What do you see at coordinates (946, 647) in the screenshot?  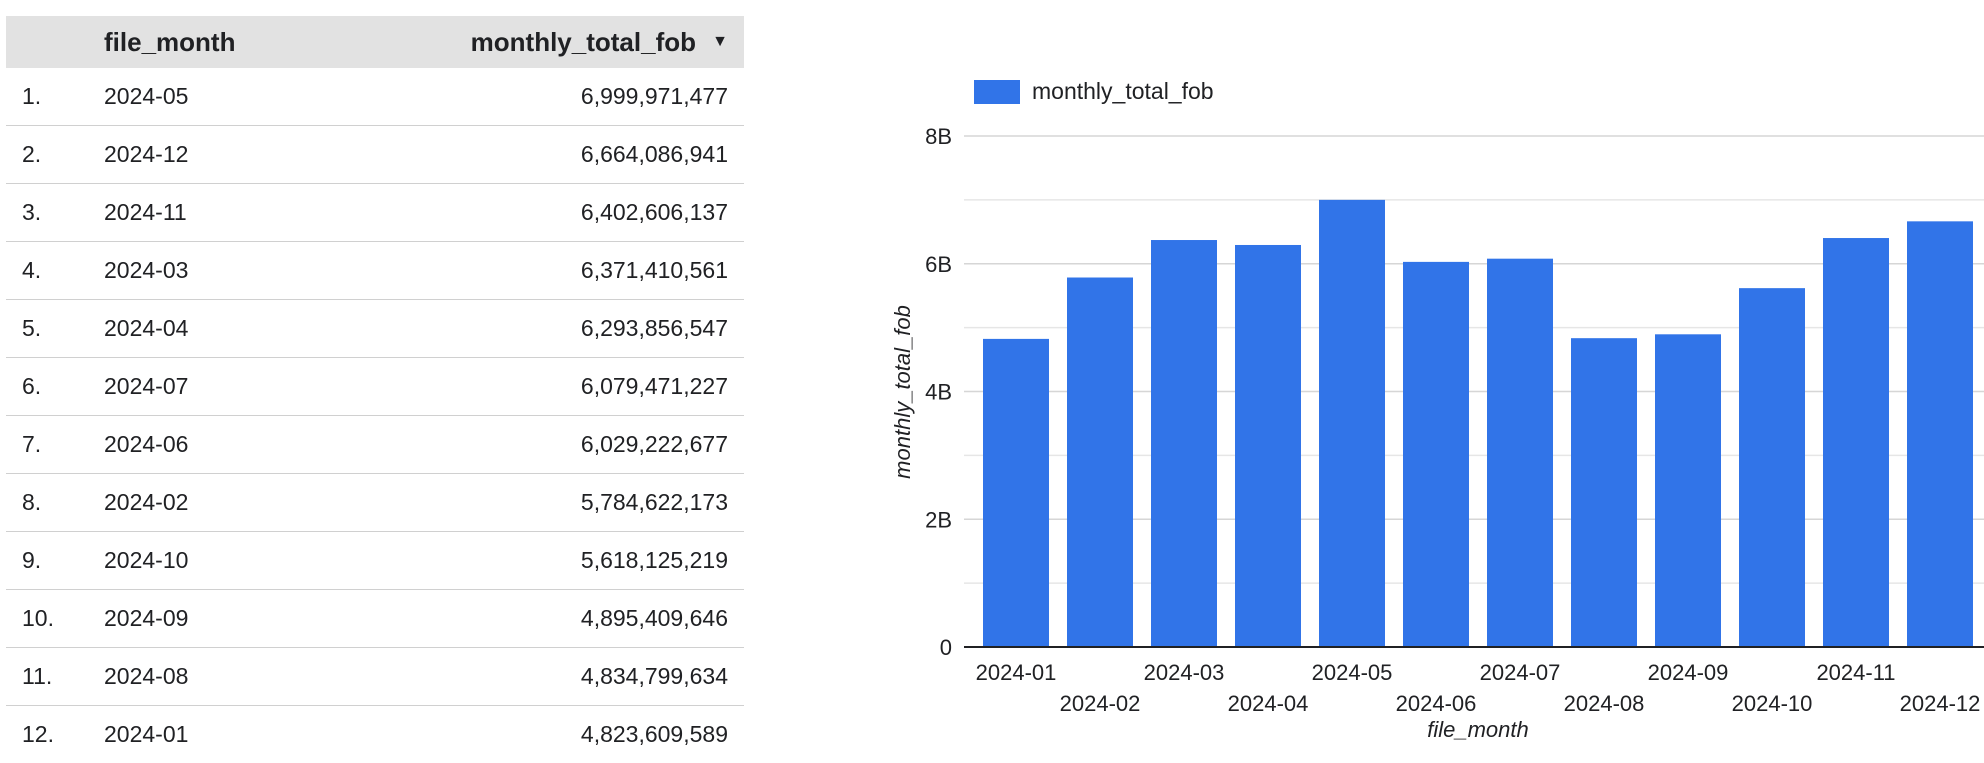 I see `y-tick-label: 0` at bounding box center [946, 647].